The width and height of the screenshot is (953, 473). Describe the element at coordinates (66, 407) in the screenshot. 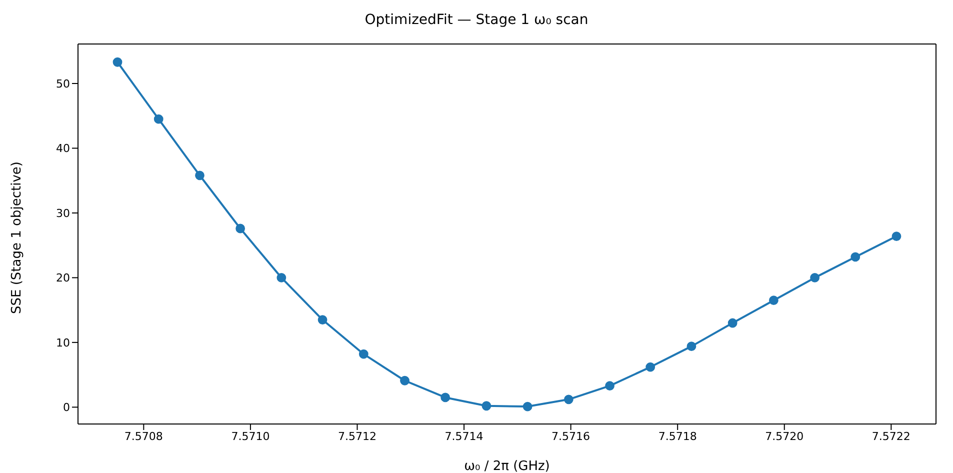

I see `y-tick-label: 0` at that location.